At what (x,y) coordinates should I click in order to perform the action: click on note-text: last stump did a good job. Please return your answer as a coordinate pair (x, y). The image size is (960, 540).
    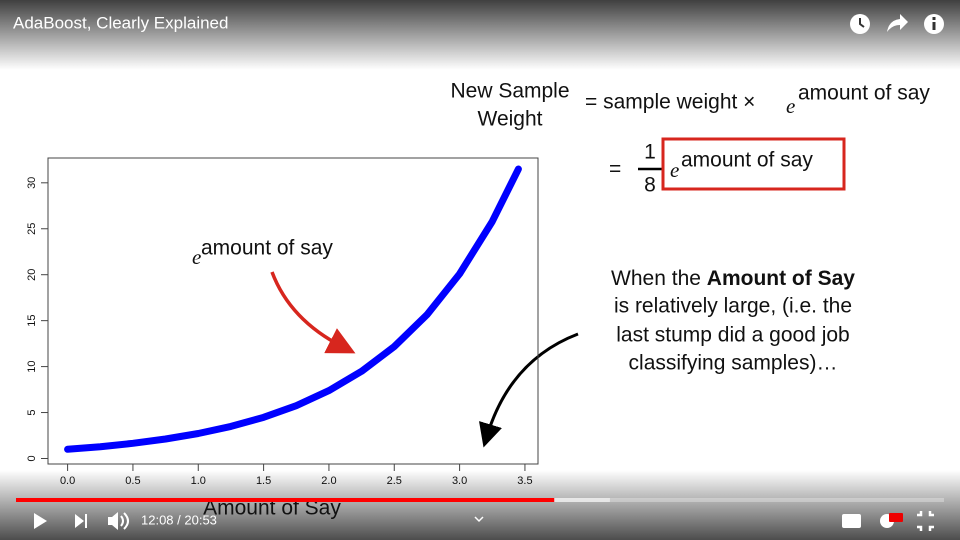
    Looking at the image, I should click on (732, 335).